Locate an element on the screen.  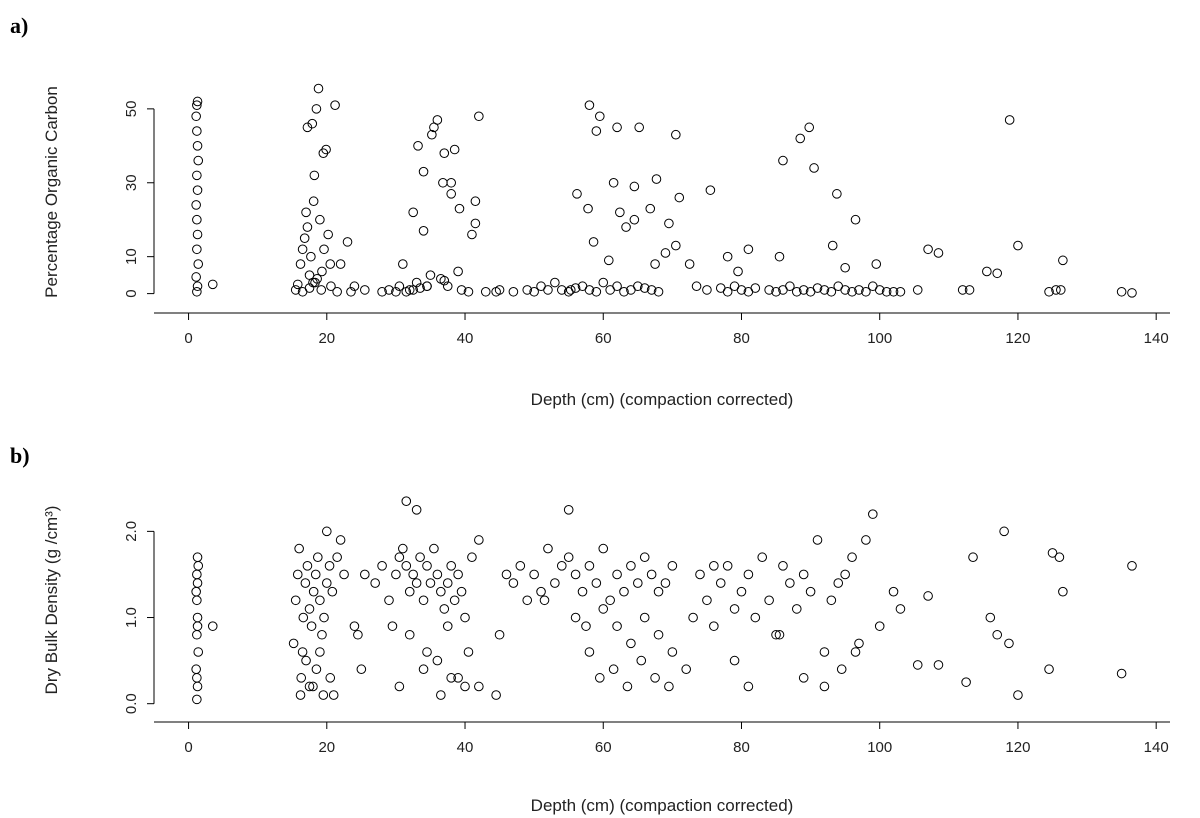
panel-b-x-tick-label: 40 is located at coordinates (465, 747).